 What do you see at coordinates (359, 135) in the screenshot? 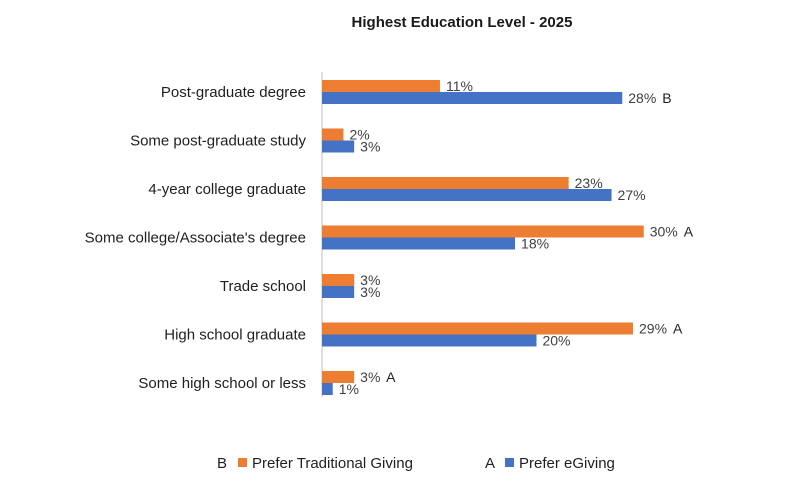
I see `data-label: 2%` at bounding box center [359, 135].